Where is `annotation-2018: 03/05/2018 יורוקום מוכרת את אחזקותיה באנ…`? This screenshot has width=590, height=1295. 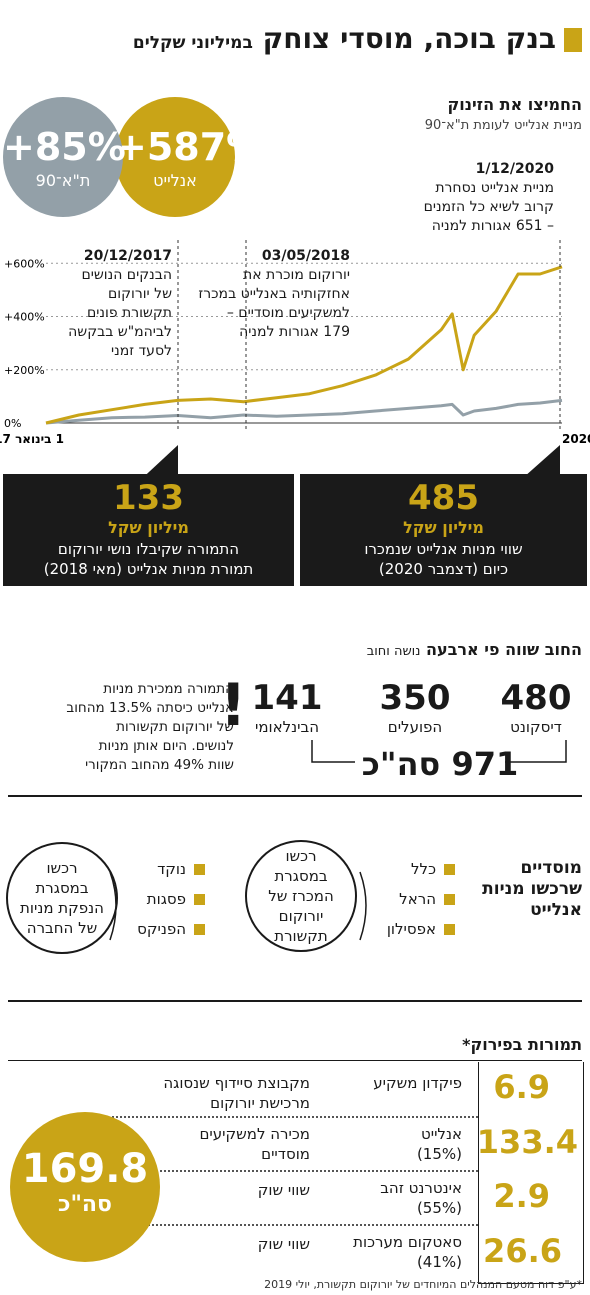
annotation-2018: 03/05/2018 יורוקום מוכרת את אחזקותיה באנ… is located at coordinates (274, 294).